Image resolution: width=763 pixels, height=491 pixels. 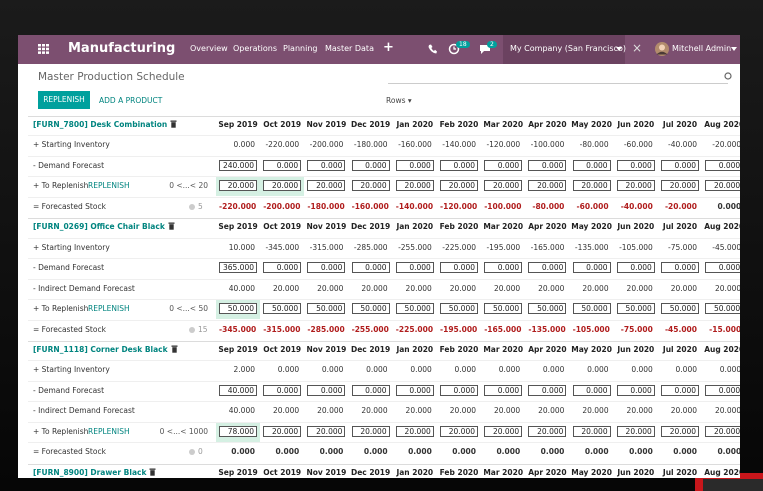 I want to click on rows-label: Rows, so click(x=396, y=100).